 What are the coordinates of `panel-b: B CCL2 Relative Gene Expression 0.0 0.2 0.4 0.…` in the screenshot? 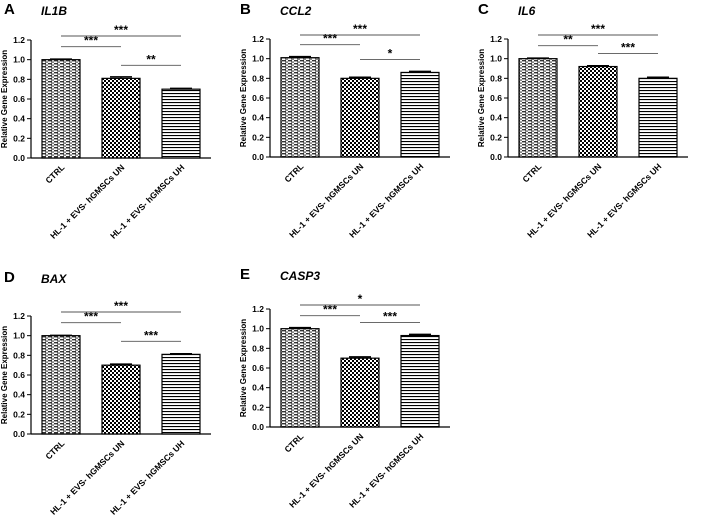 It's located at (344, 120).